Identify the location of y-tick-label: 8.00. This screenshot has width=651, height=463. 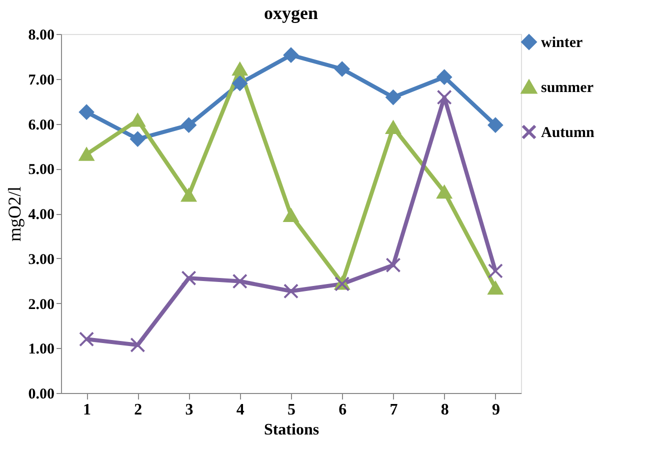
(41, 36).